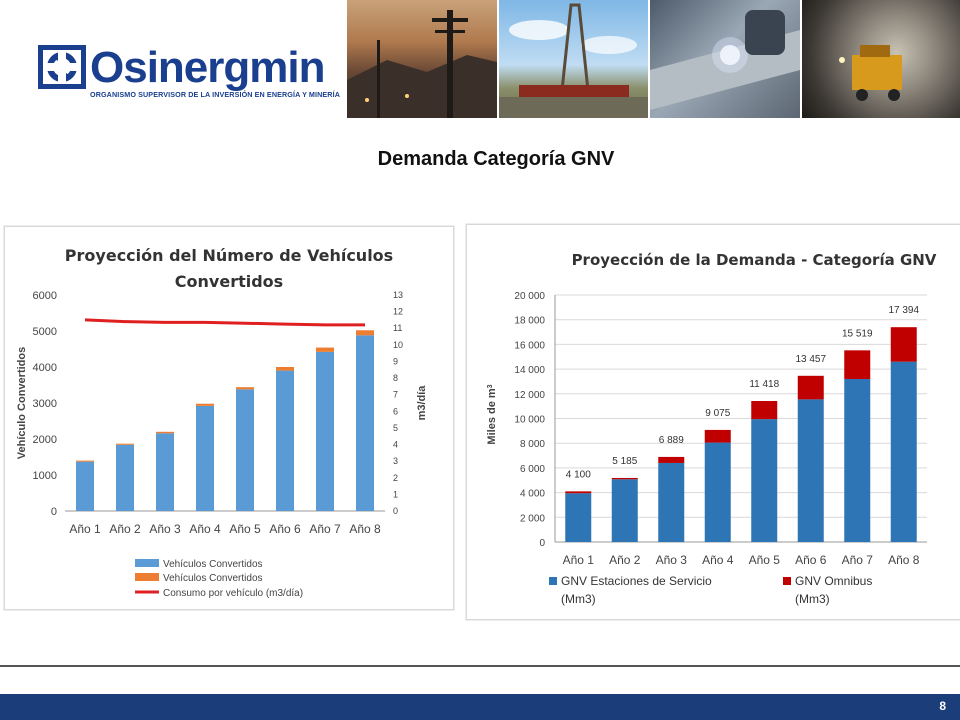 The height and width of the screenshot is (720, 960). I want to click on logo-wordmark: Osinergmin, so click(207, 67).